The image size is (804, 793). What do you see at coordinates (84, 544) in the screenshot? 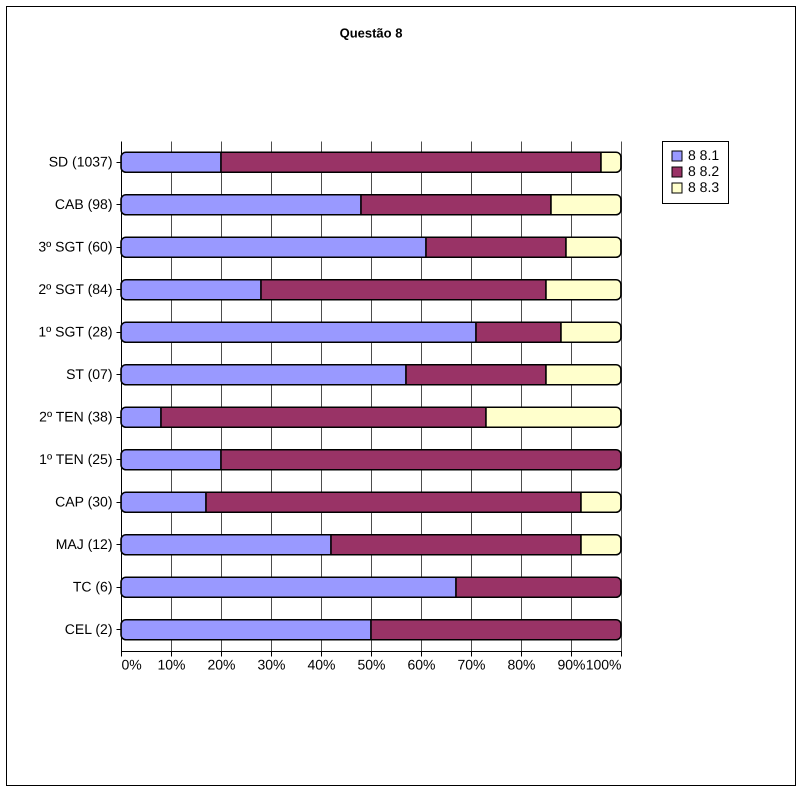
I see `y-tick-label: MAJ (12)` at bounding box center [84, 544].